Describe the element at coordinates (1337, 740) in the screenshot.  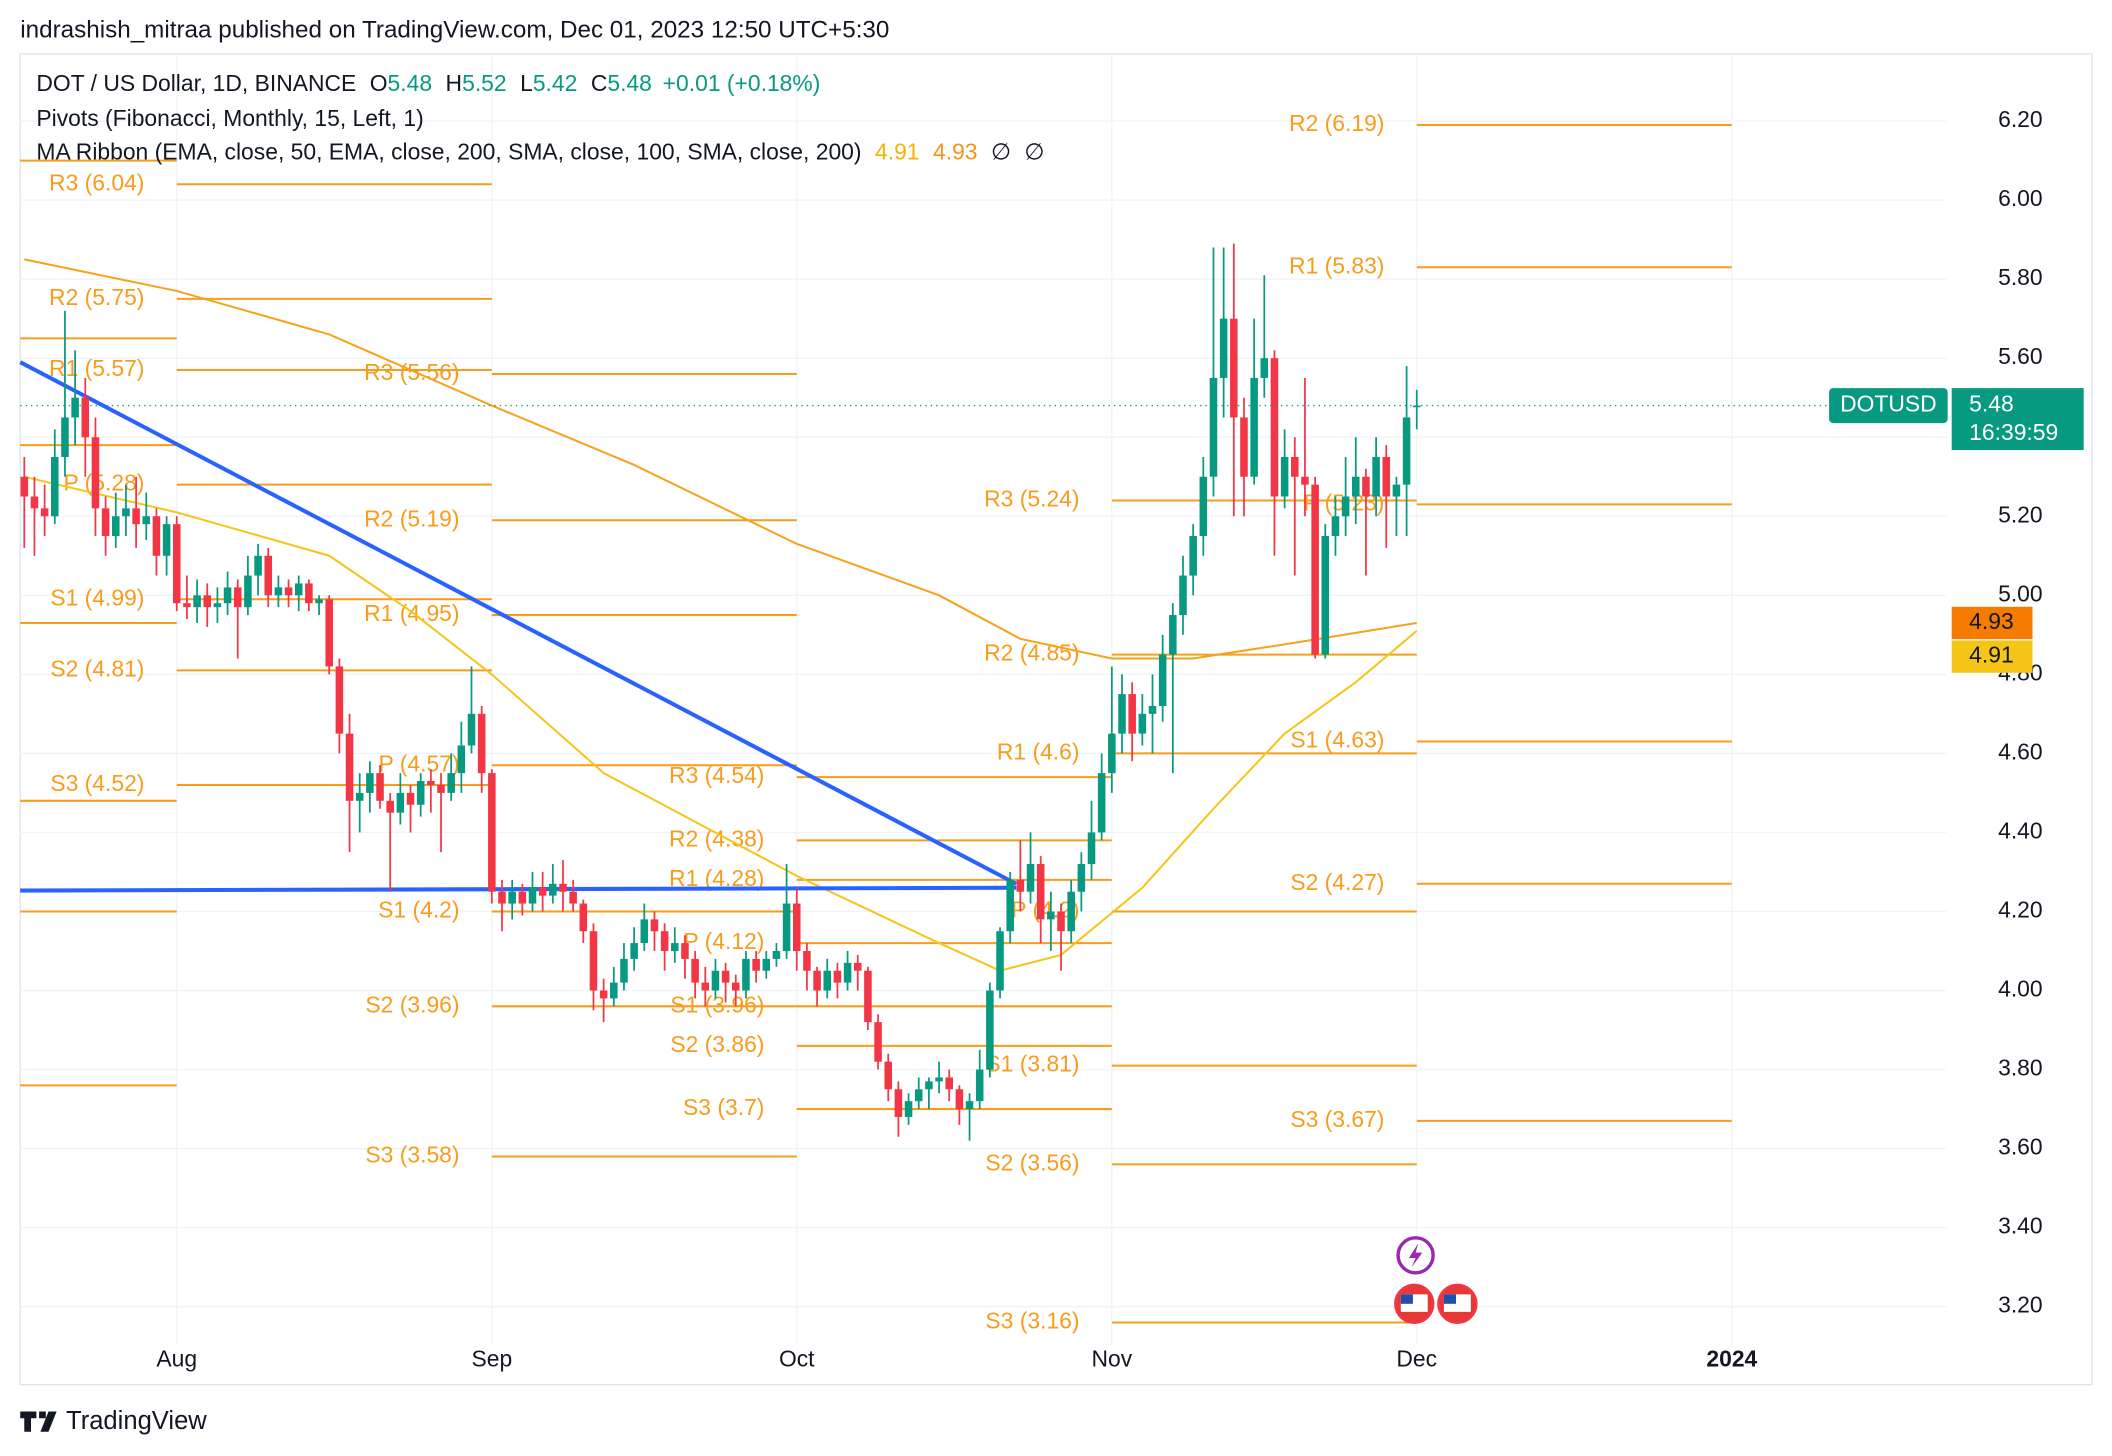
I see `pivot-label: S1 (4.63)` at that location.